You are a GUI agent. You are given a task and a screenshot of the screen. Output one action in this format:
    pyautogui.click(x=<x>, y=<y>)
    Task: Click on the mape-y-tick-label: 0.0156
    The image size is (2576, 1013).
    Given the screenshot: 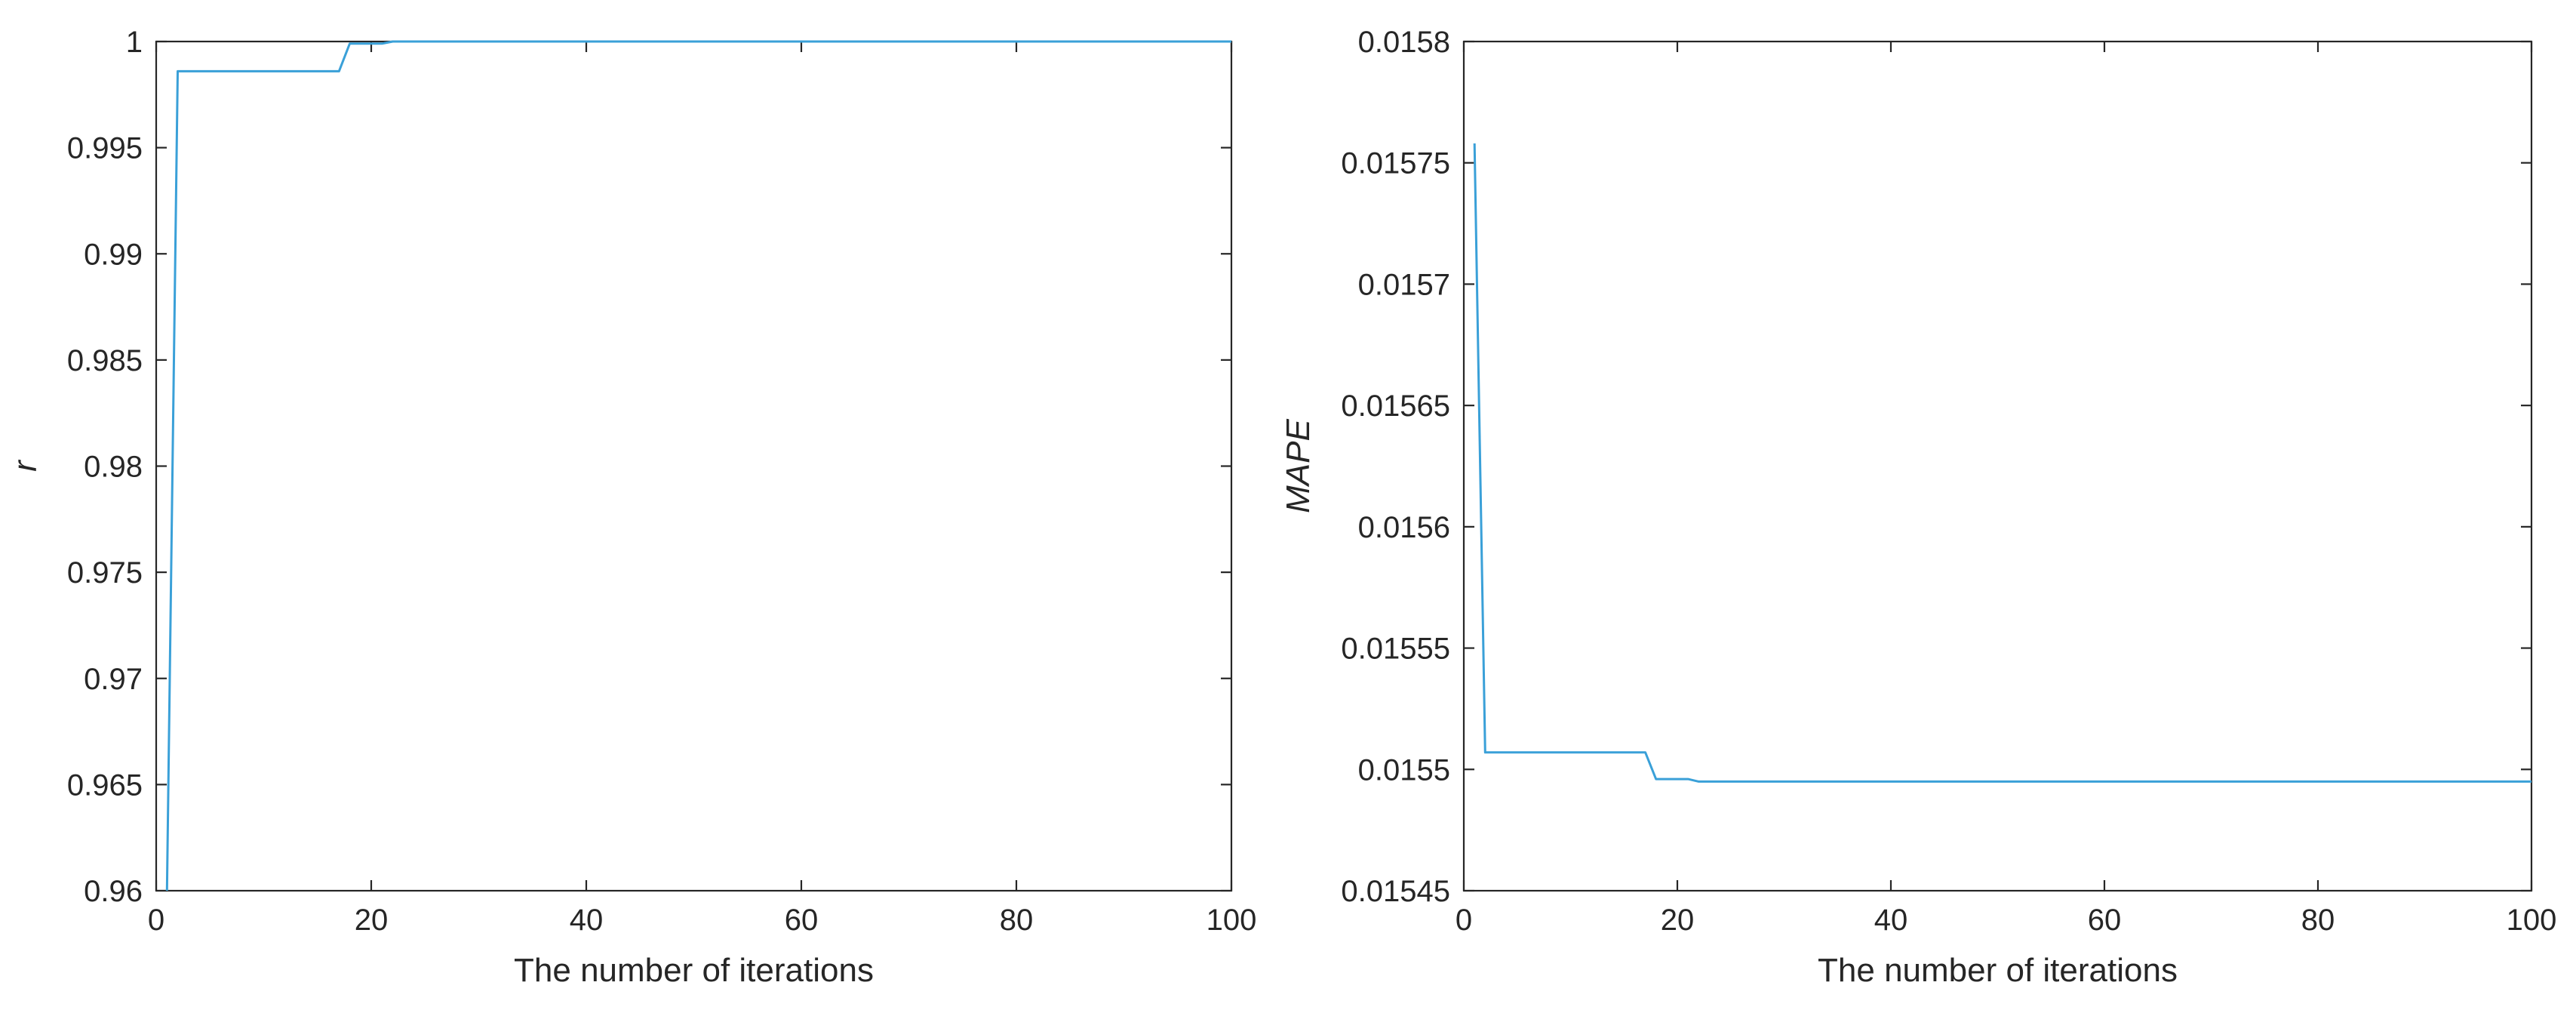 What is the action you would take?
    pyautogui.click(x=1404, y=527)
    